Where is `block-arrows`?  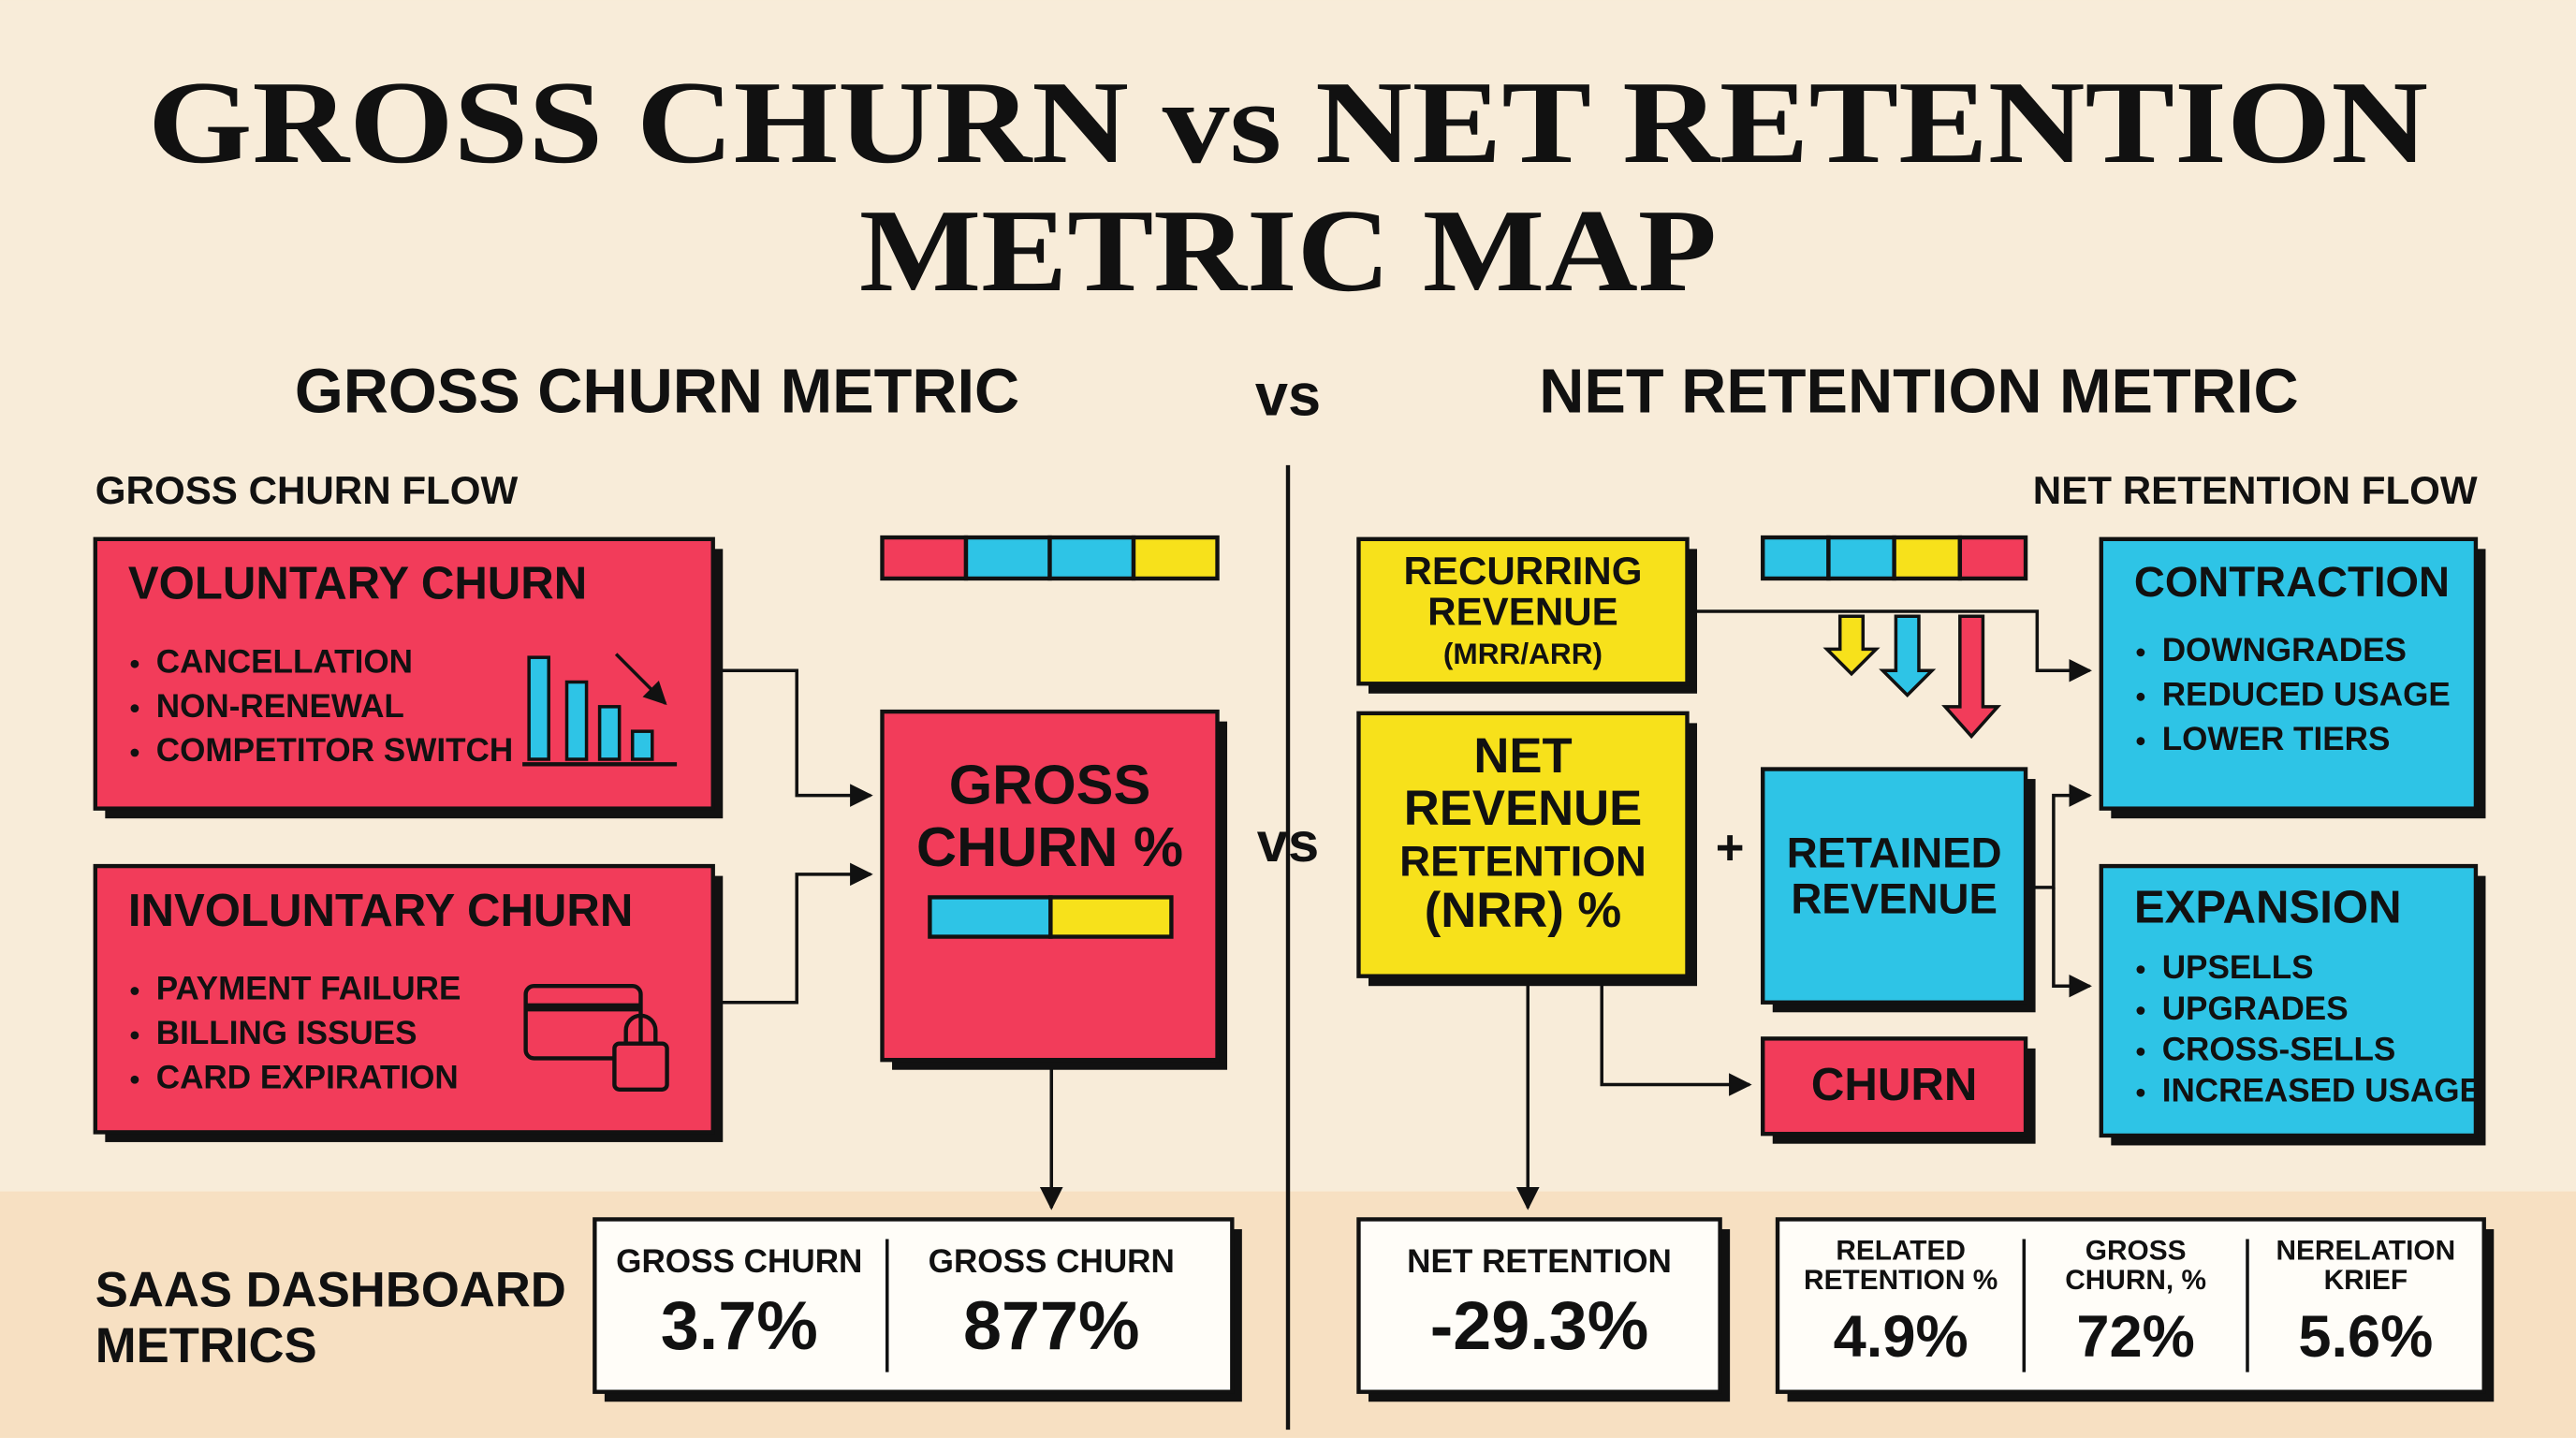
block-arrows is located at coordinates (1912, 677).